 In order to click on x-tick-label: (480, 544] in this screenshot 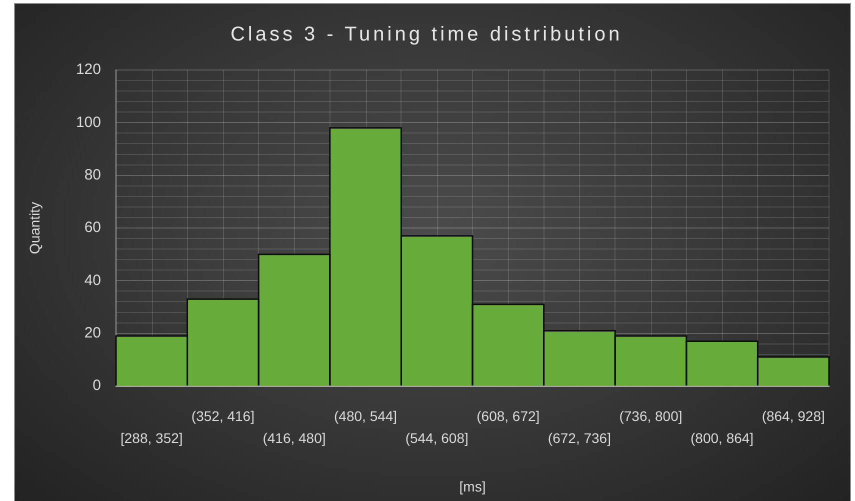, I will do `click(366, 416)`.